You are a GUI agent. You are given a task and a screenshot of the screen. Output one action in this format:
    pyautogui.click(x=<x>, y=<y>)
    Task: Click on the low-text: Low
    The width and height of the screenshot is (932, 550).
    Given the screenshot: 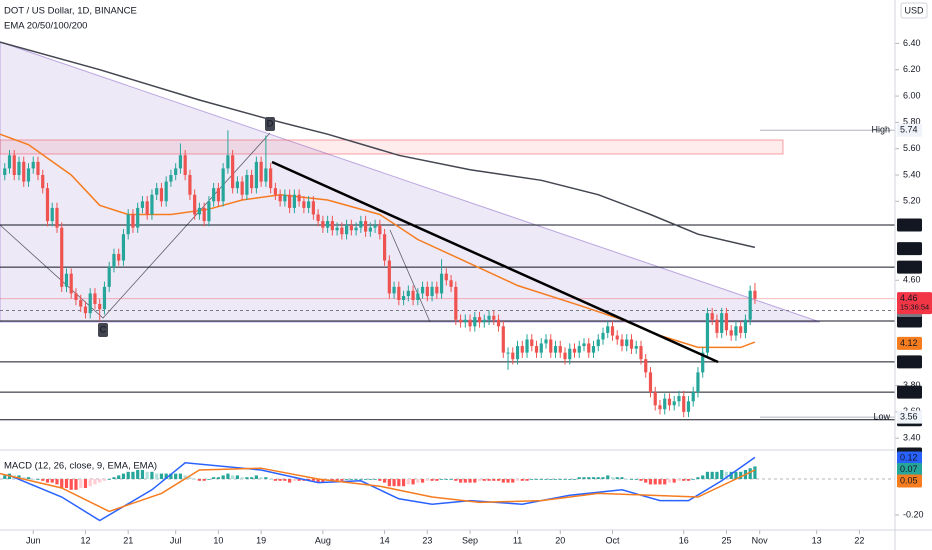 What is the action you would take?
    pyautogui.click(x=881, y=416)
    